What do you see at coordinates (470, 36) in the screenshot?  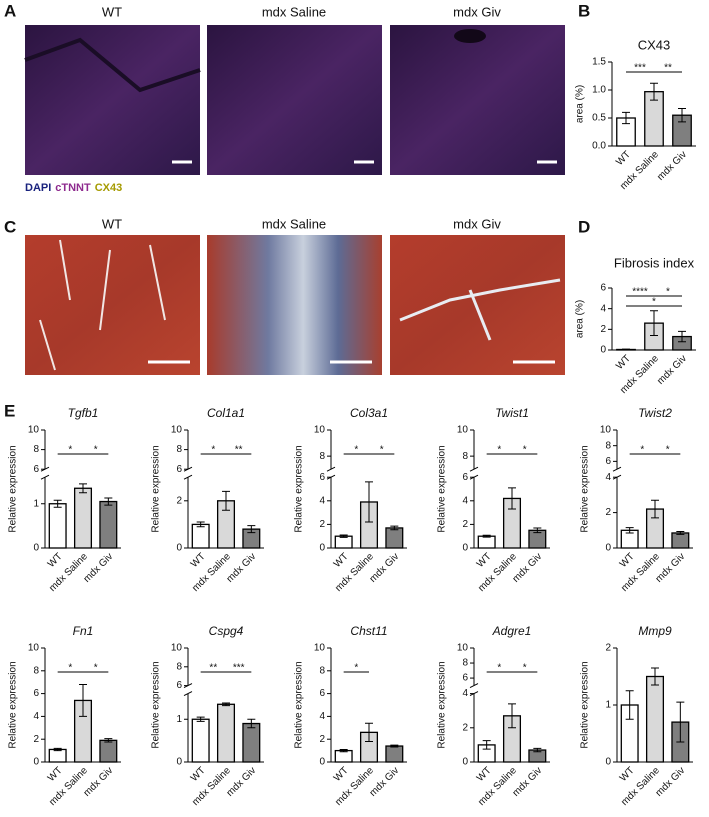 I see `tissue-feature` at bounding box center [470, 36].